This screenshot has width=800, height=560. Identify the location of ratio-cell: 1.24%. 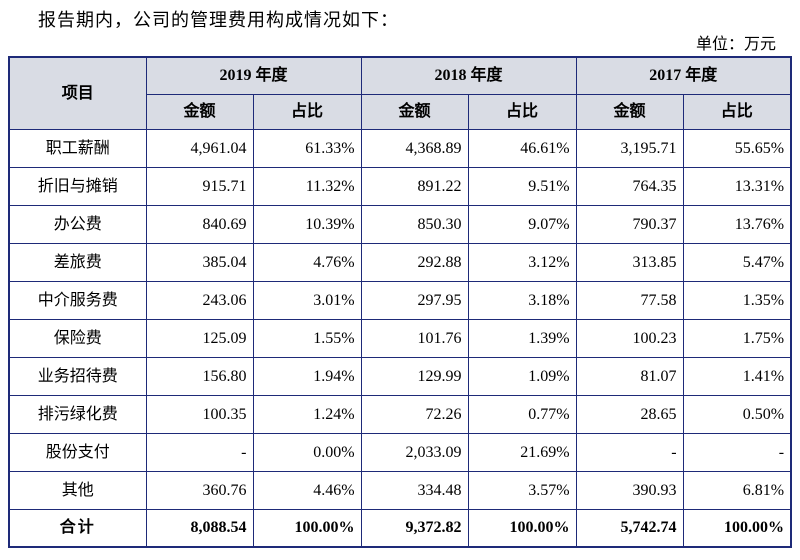
(307, 414).